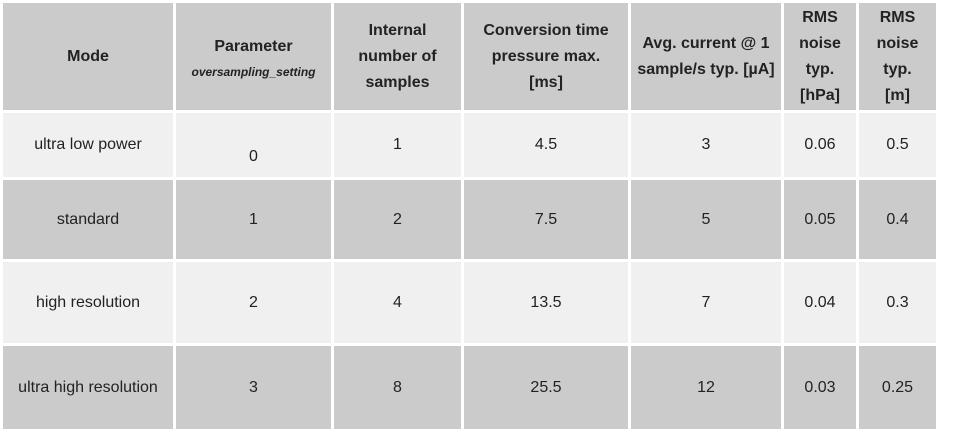 This screenshot has width=954, height=432. I want to click on cell-rms-m: 0.25, so click(897, 387).